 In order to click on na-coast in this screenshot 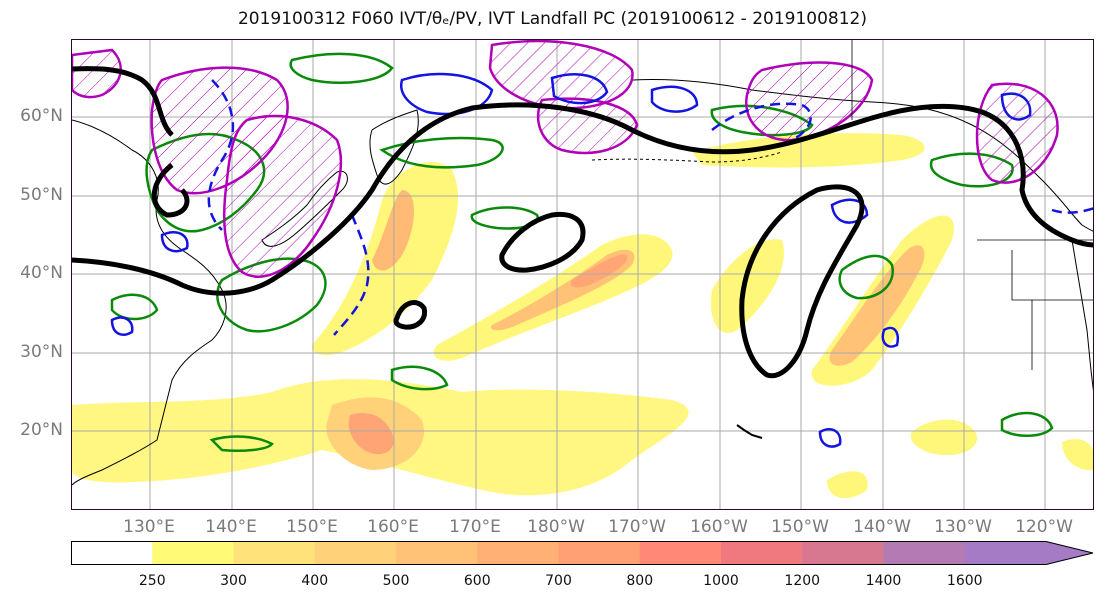, I will do `click(1082, 315)`.